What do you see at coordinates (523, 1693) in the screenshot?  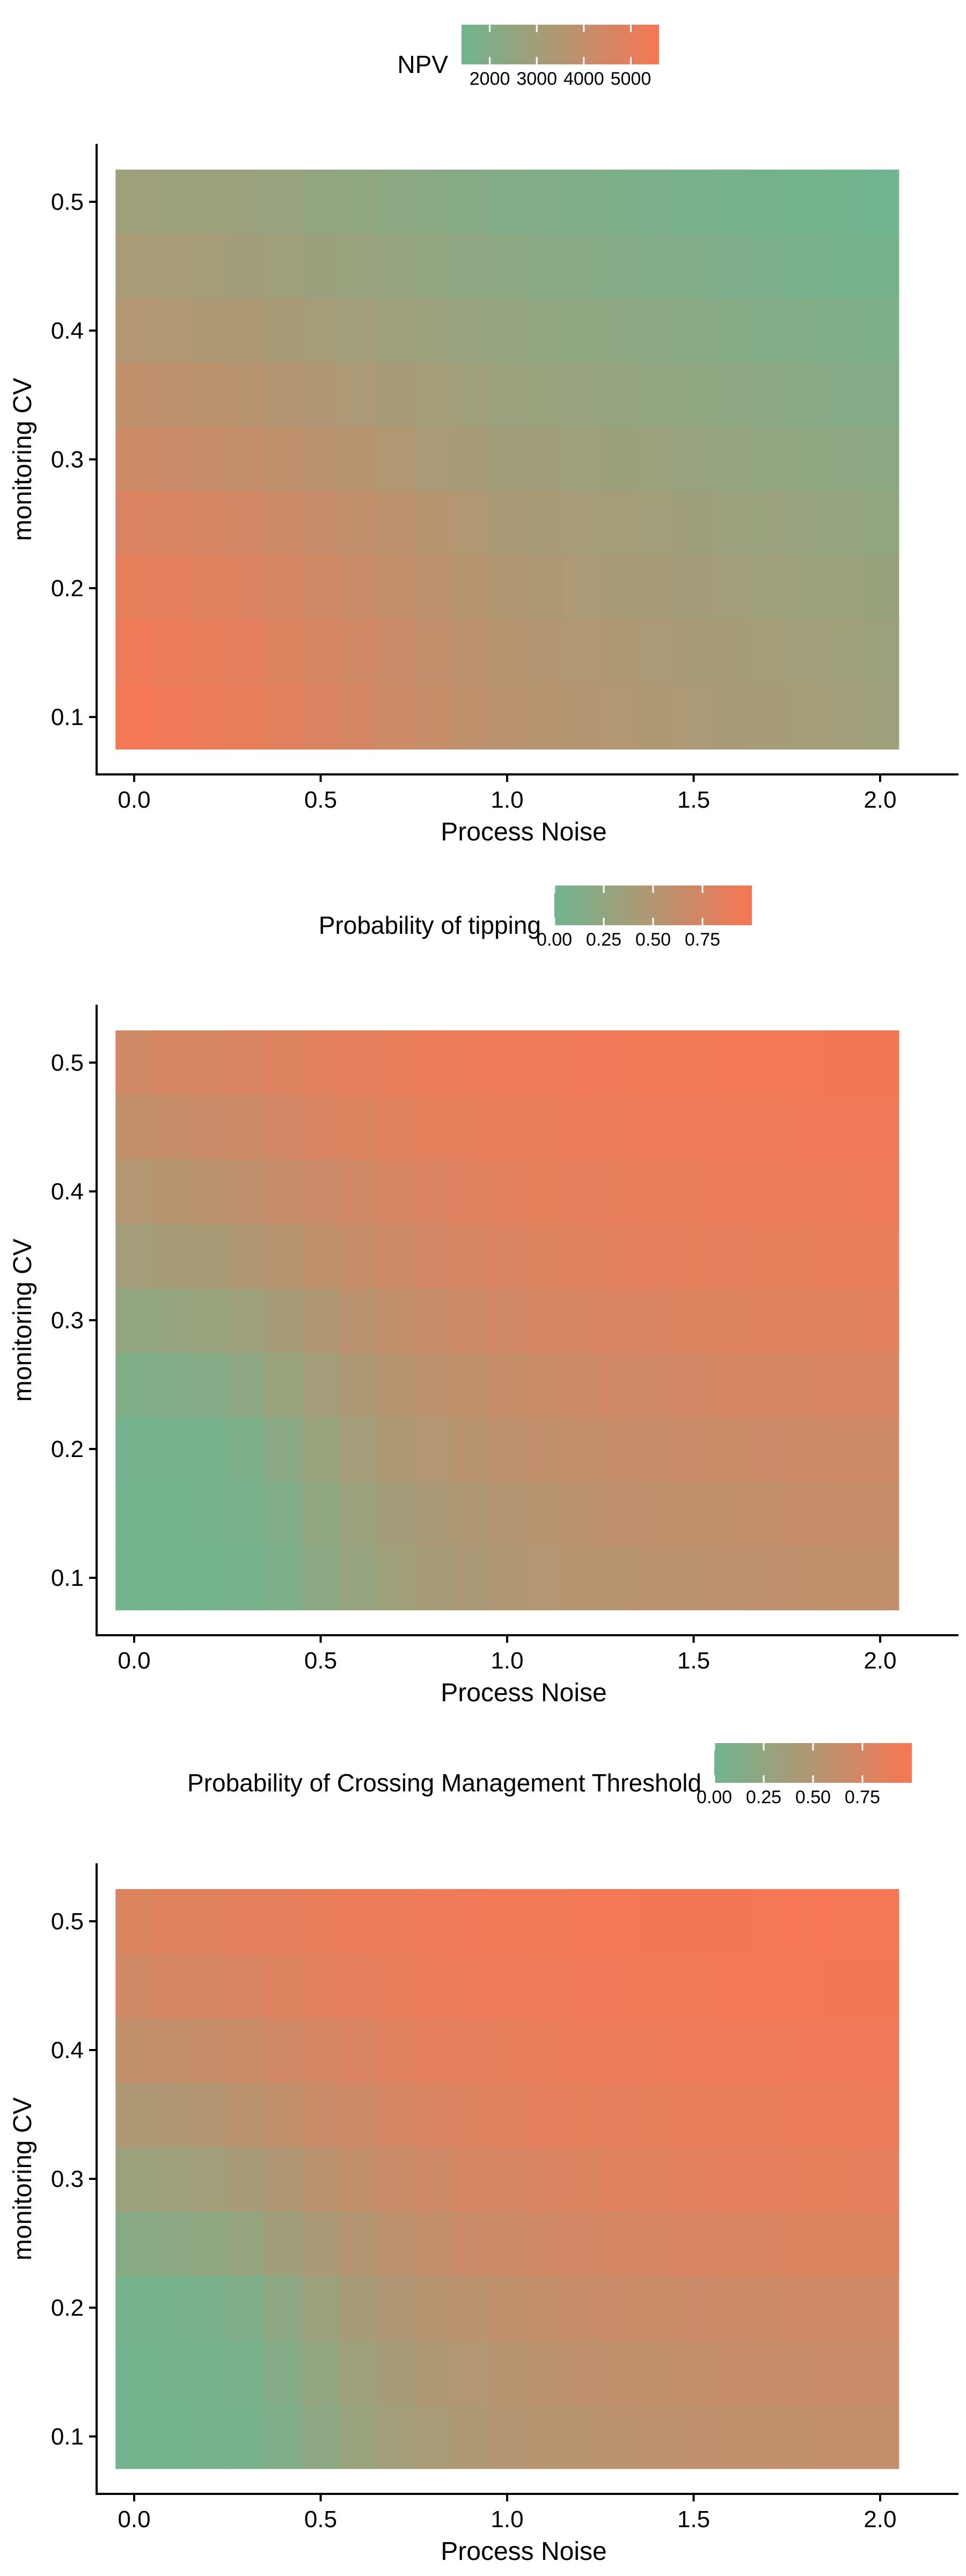 I see `tipping-x-axis-title: Process Noise` at bounding box center [523, 1693].